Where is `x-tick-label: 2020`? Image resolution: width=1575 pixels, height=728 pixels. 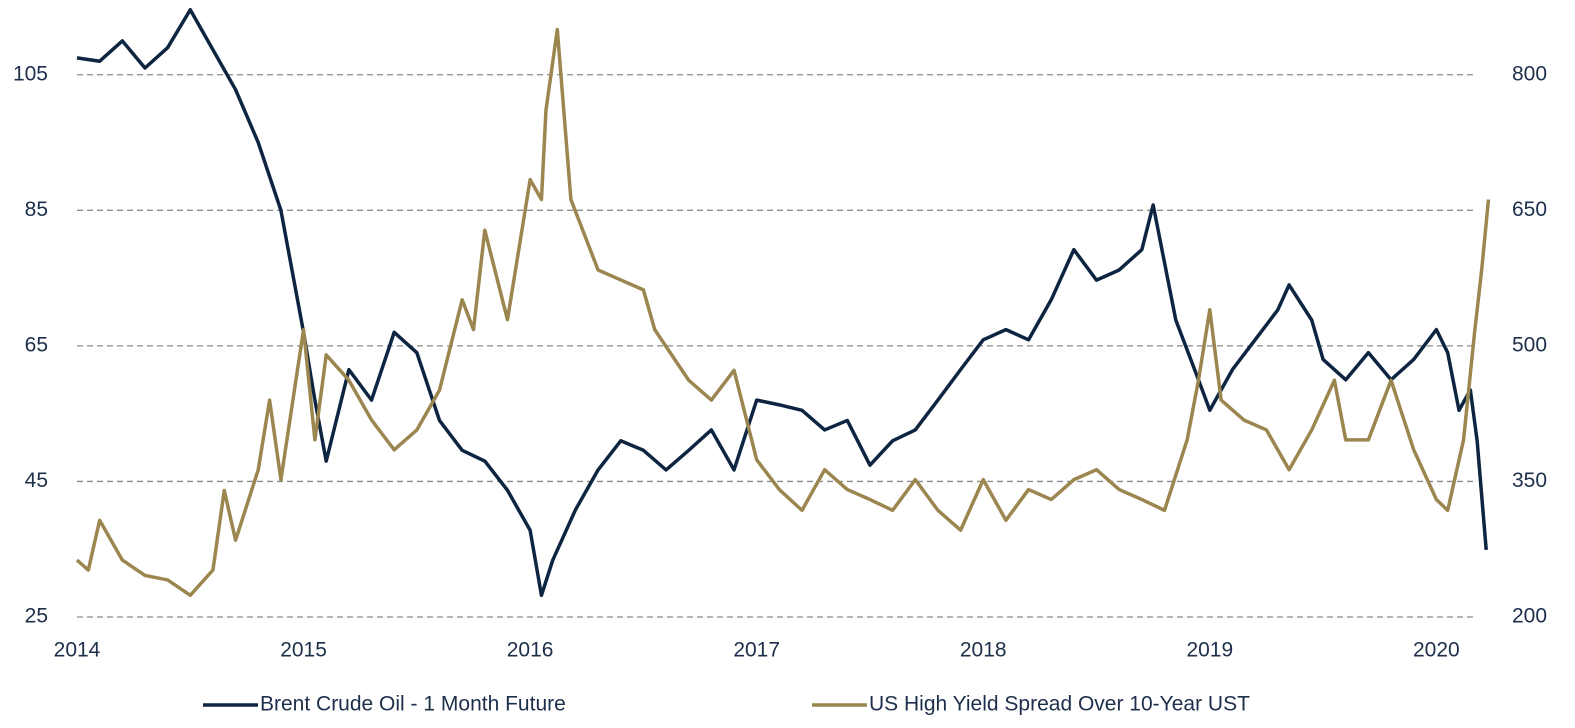 x-tick-label: 2020 is located at coordinates (1436, 650).